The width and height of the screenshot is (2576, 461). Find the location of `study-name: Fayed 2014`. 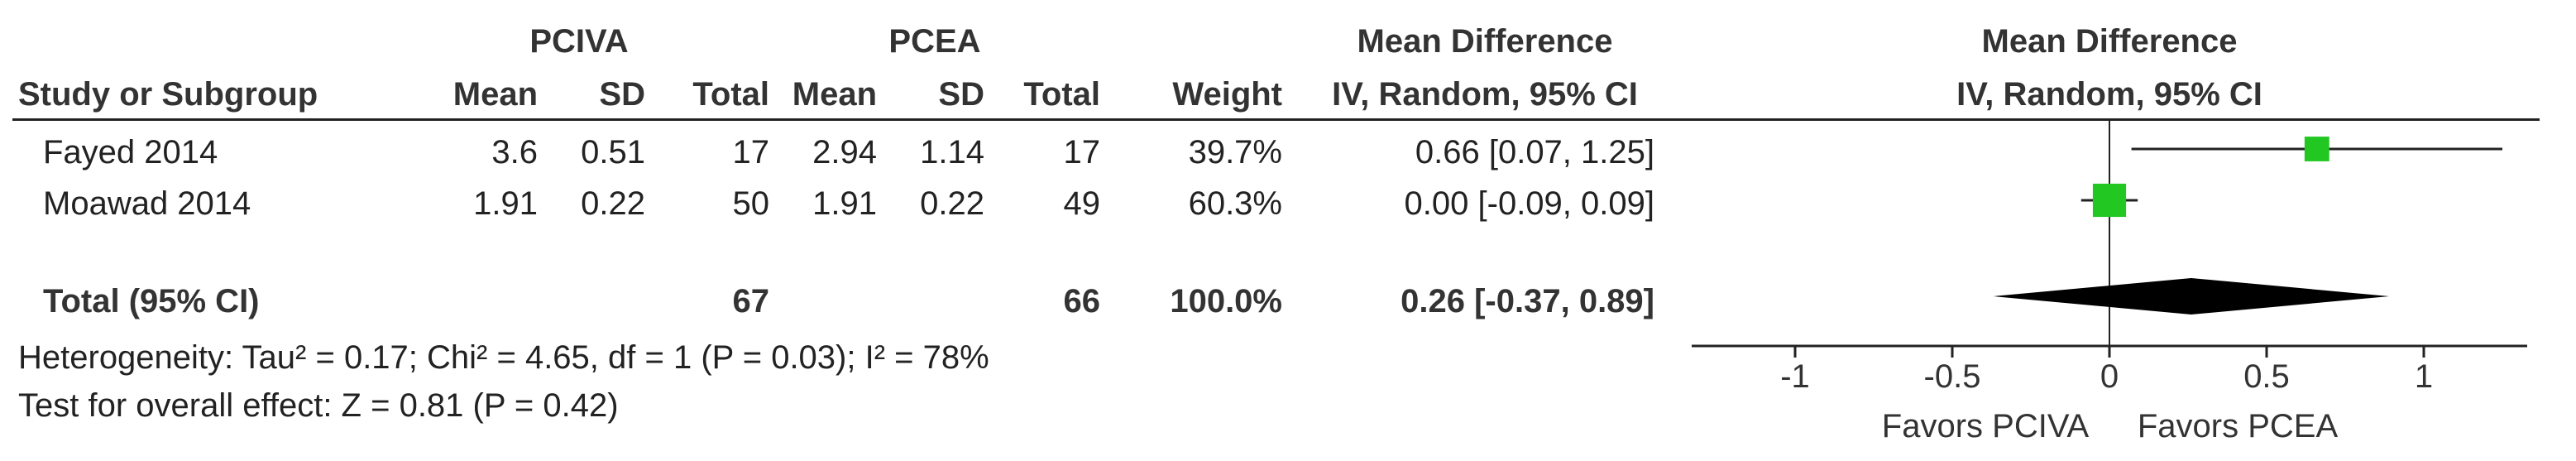

study-name: Fayed 2014 is located at coordinates (131, 152).